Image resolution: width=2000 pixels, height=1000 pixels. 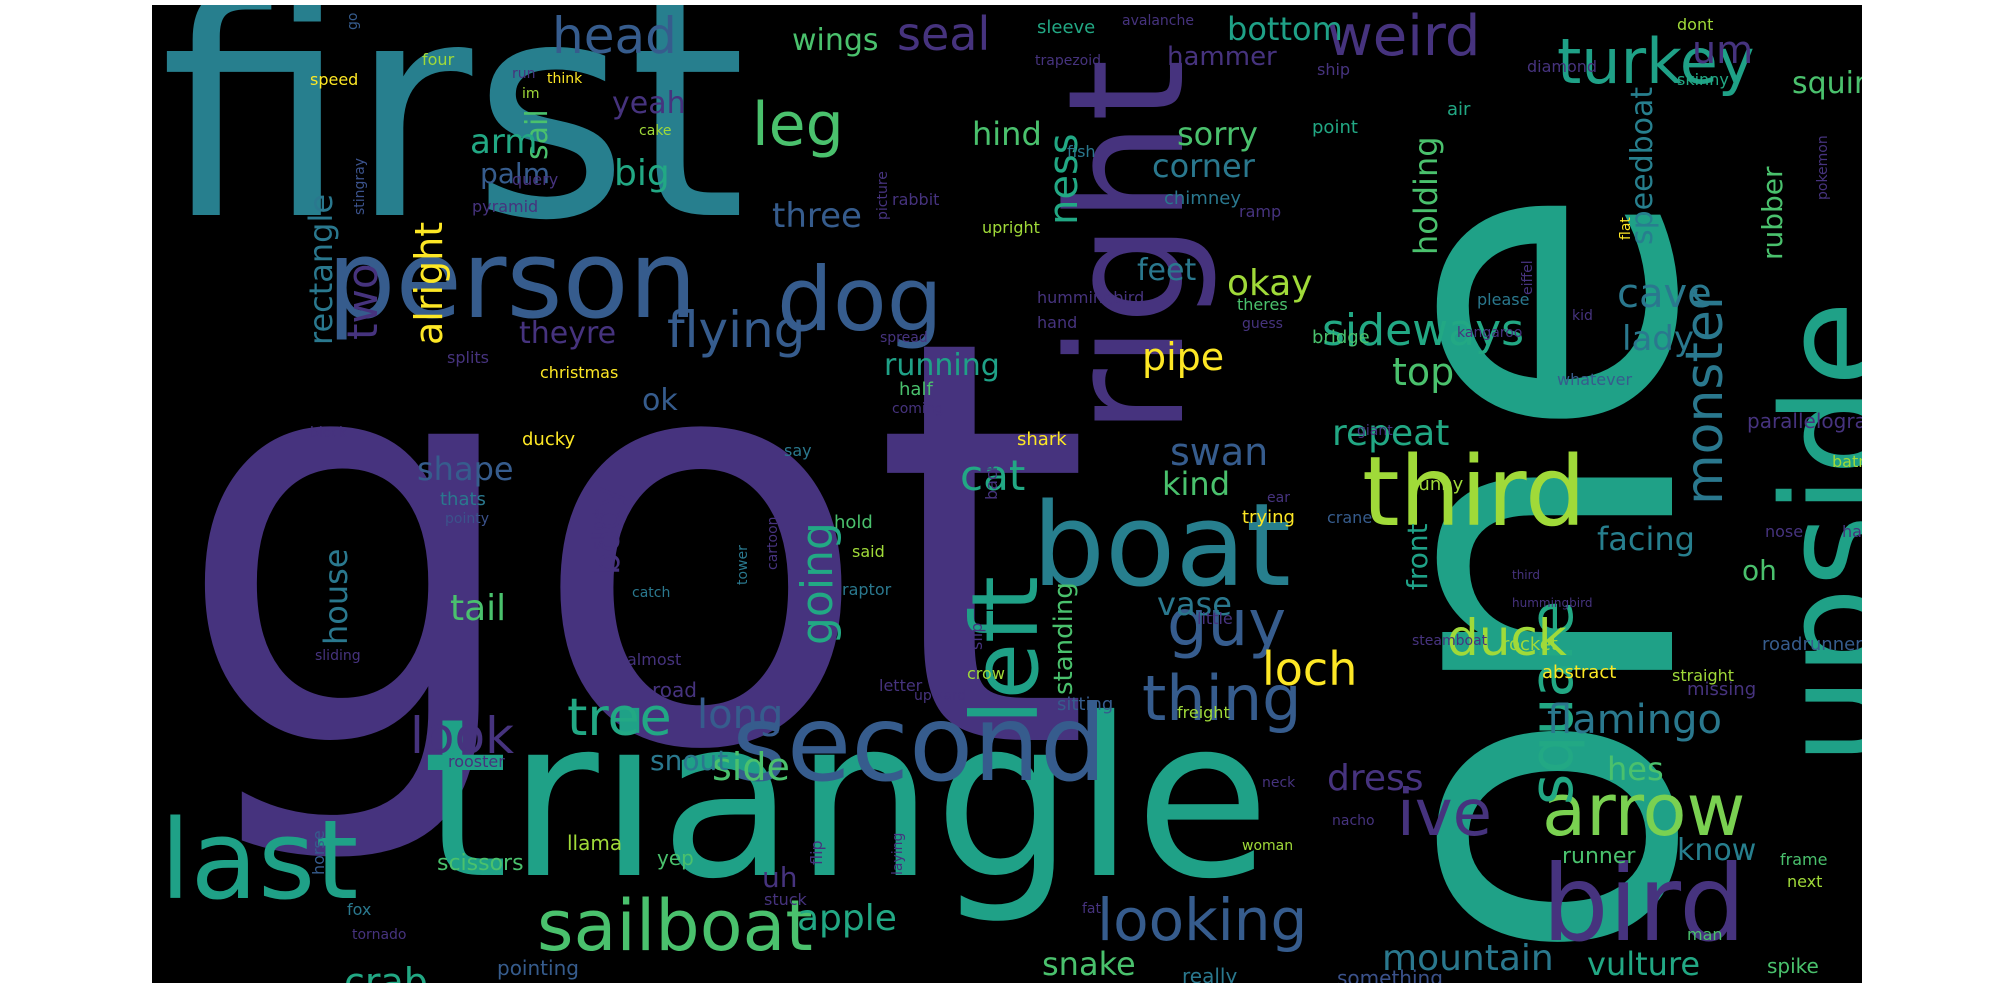 What do you see at coordinates (1804, 881) in the screenshot?
I see `word-next: next` at bounding box center [1804, 881].